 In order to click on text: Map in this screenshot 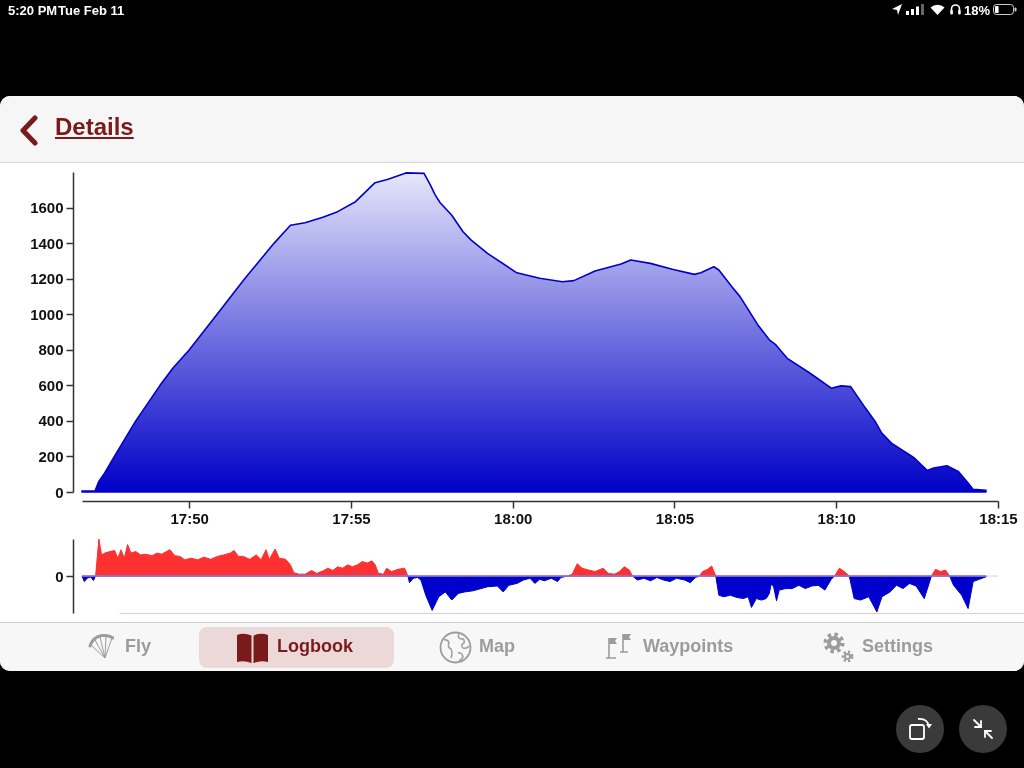, I will do `click(497, 646)`.